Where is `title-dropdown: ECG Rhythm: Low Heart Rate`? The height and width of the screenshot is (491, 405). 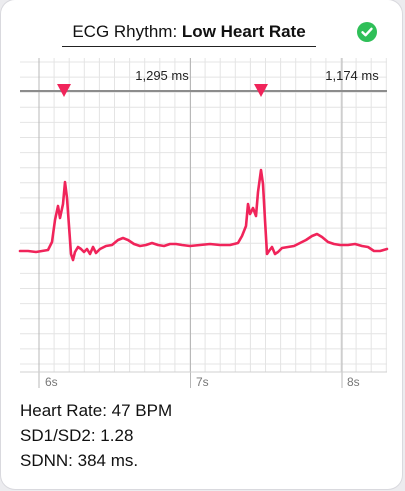
title-dropdown: ECG Rhythm: Low Heart Rate is located at coordinates (189, 32).